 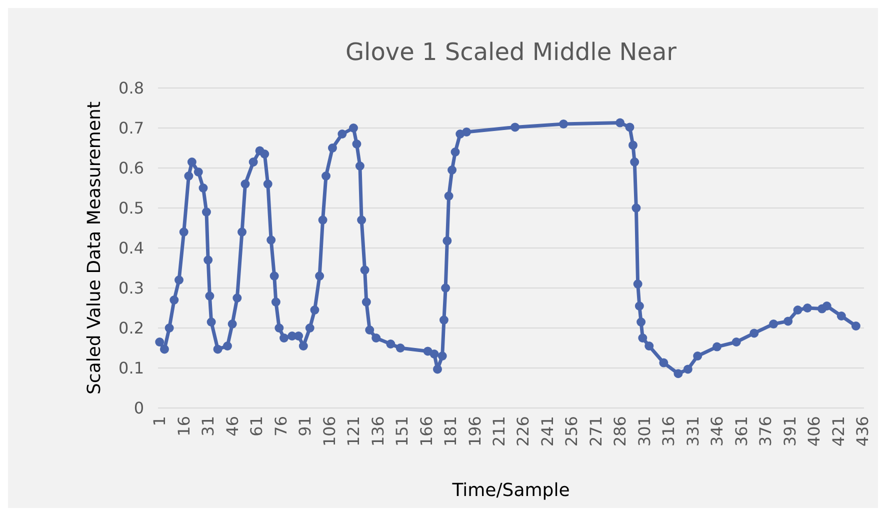 What do you see at coordinates (717, 431) in the screenshot?
I see `x-tick-label: 346` at bounding box center [717, 431].